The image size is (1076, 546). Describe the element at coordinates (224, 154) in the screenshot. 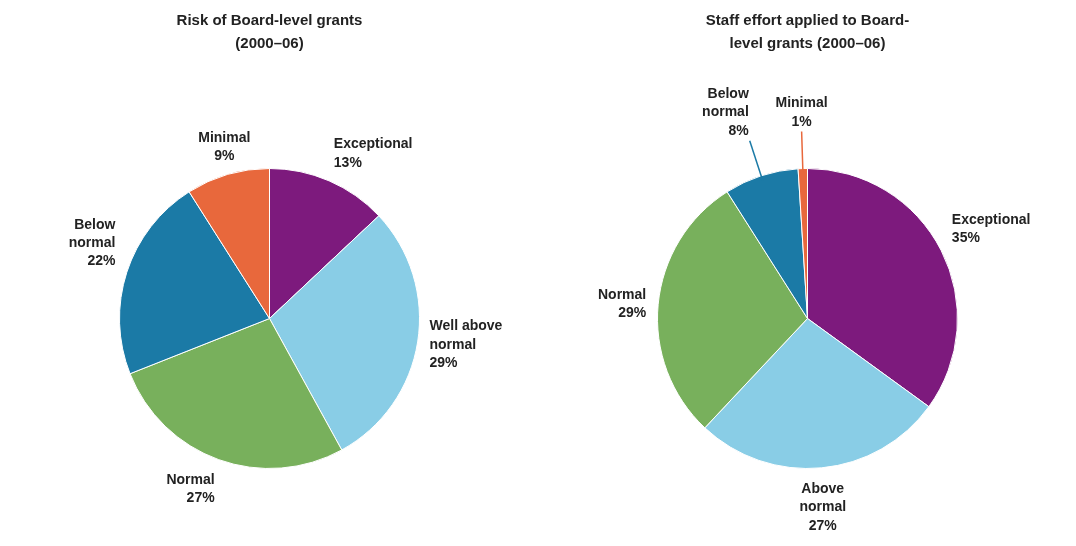

I see `data-label: 9%` at that location.